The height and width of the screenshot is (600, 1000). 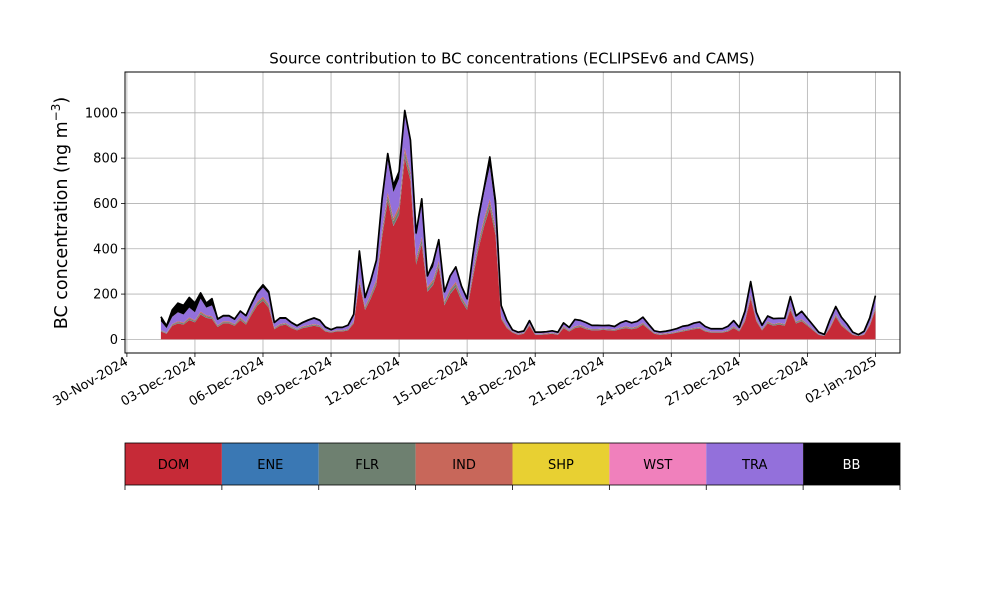 I want to click on colorbar-swatch-ind, so click(x=464, y=464).